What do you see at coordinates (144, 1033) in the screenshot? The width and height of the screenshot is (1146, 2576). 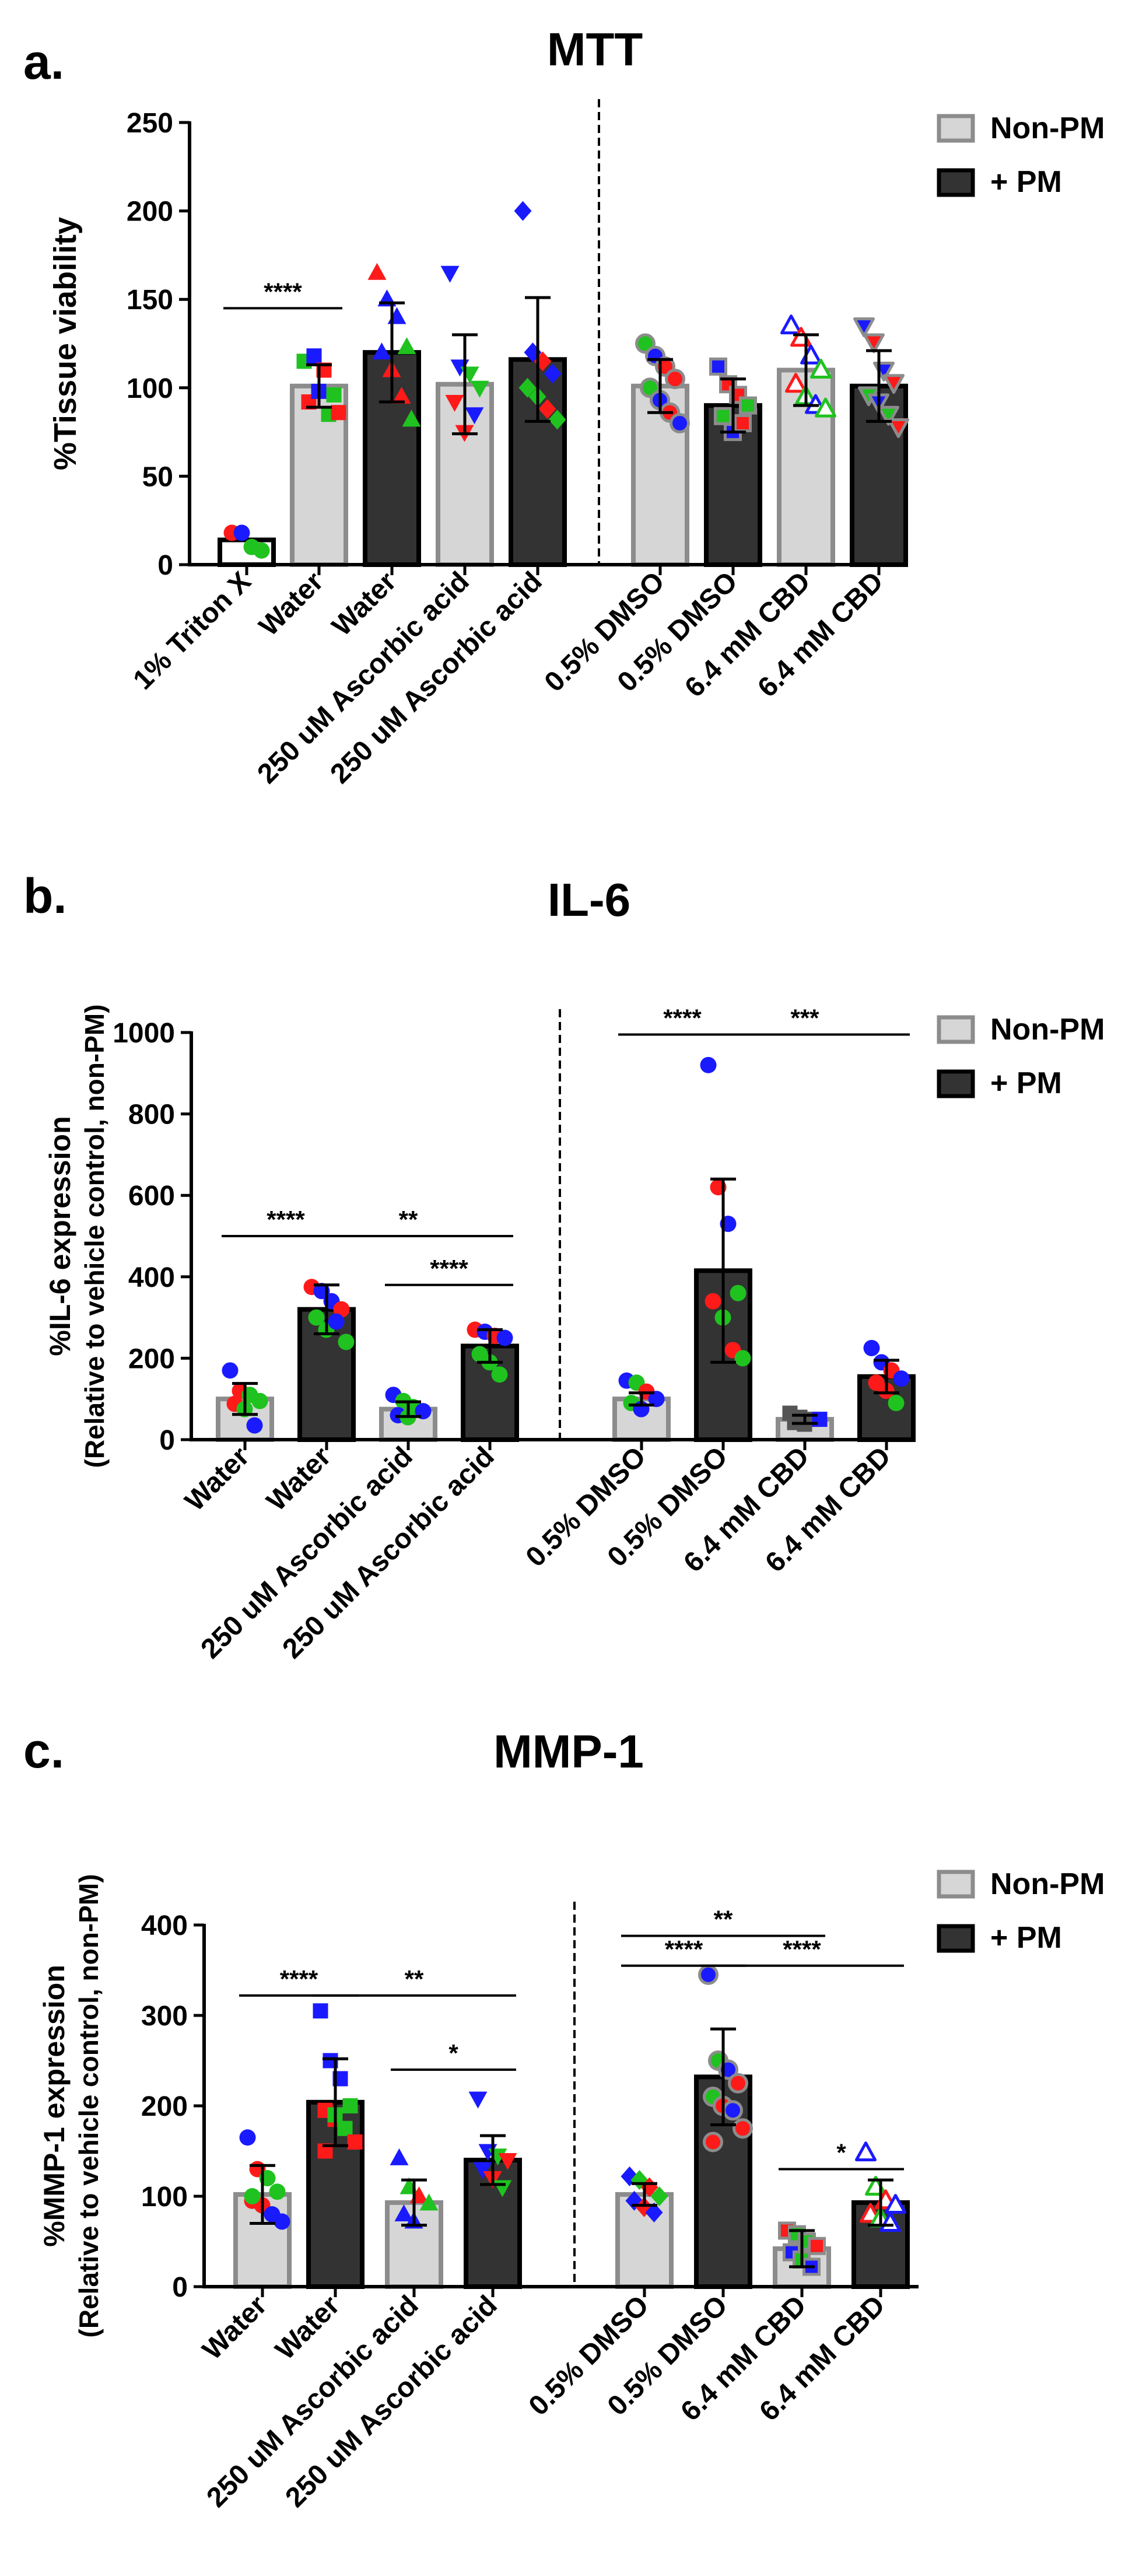 I see `y-tick-label: 1000` at bounding box center [144, 1033].